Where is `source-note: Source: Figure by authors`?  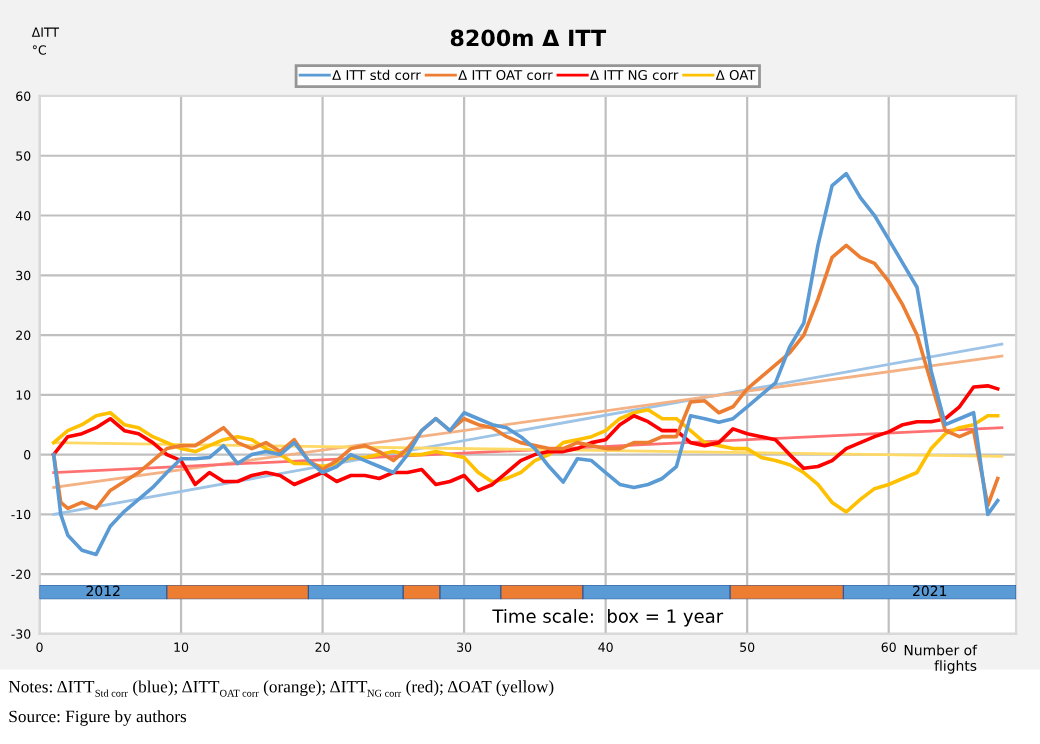
source-note: Source: Figure by authors is located at coordinates (98, 718).